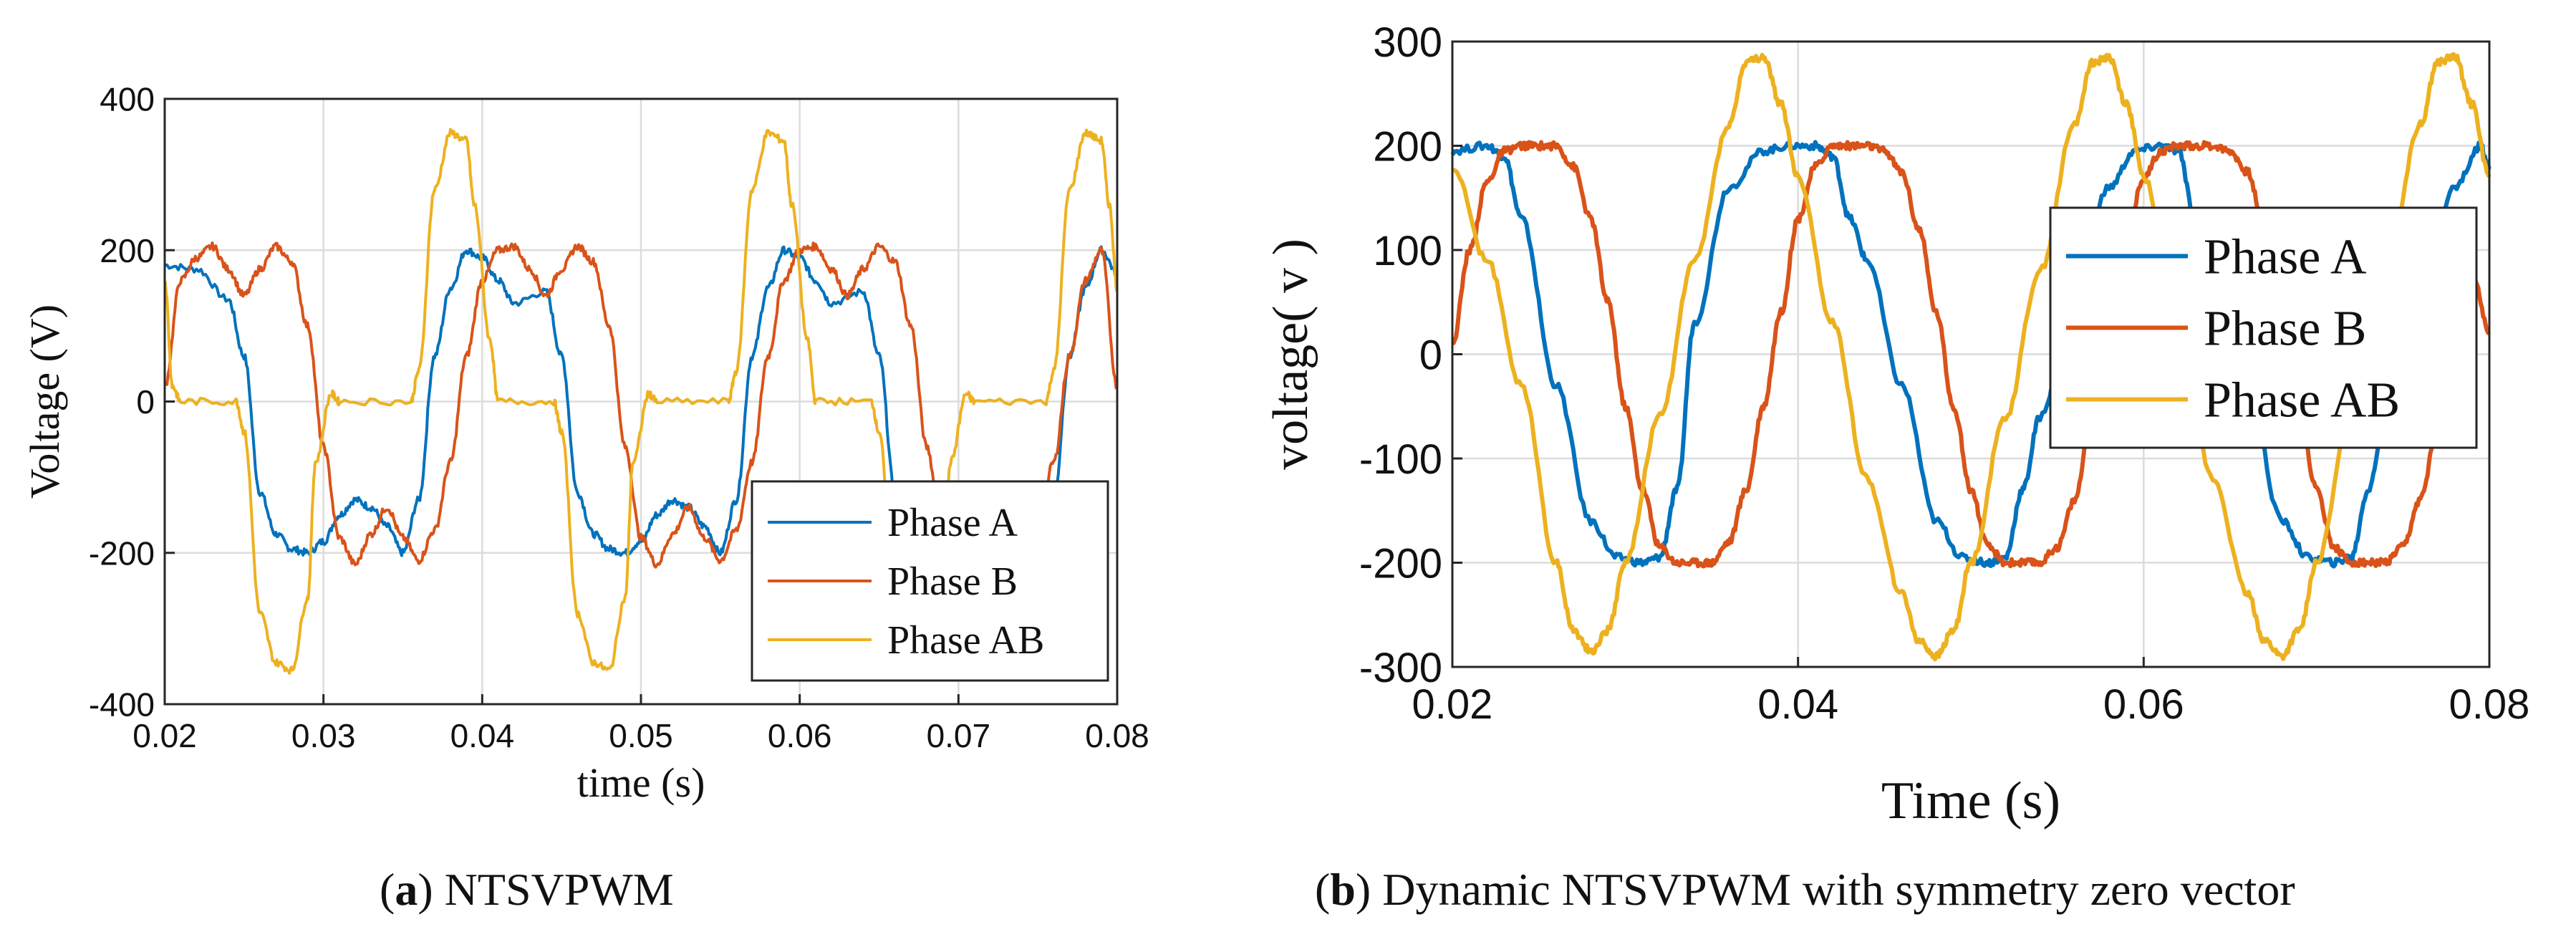 This screenshot has width=2576, height=937. I want to click on y-tick-label: 300, so click(1407, 42).